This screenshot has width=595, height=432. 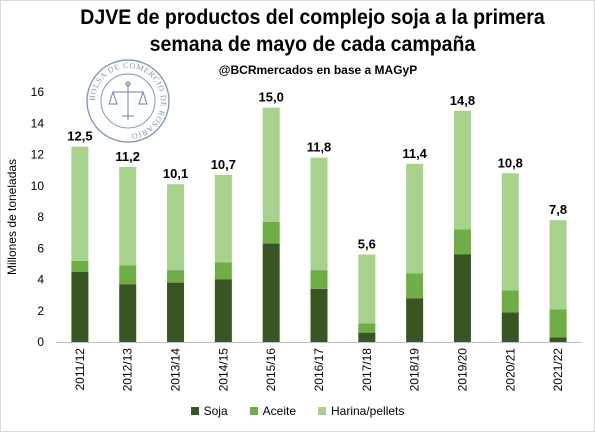 What do you see at coordinates (128, 101) in the screenshot?
I see `bcr-seal-logo: BOLSA DE COMERCIO DE ROSARIO` at bounding box center [128, 101].